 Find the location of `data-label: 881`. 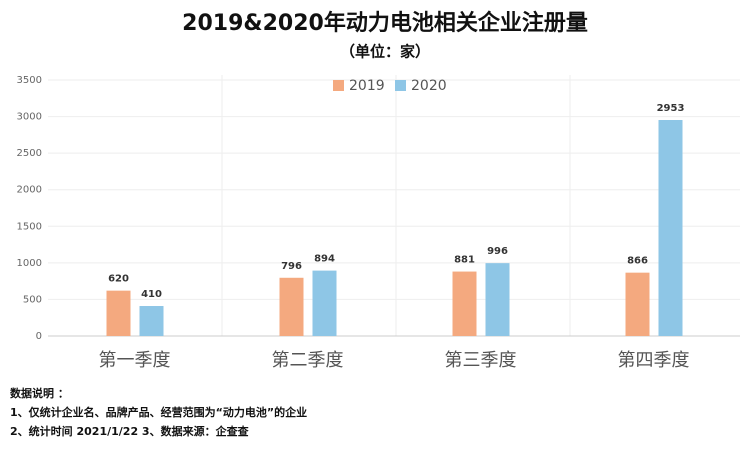

data-label: 881 is located at coordinates (464, 260).